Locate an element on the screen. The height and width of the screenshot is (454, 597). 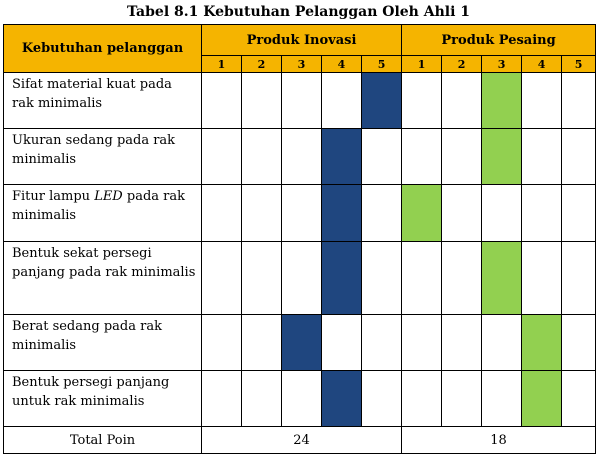
table-row: Ukuran sedang pada rak minimalis is located at coordinates (300, 156).